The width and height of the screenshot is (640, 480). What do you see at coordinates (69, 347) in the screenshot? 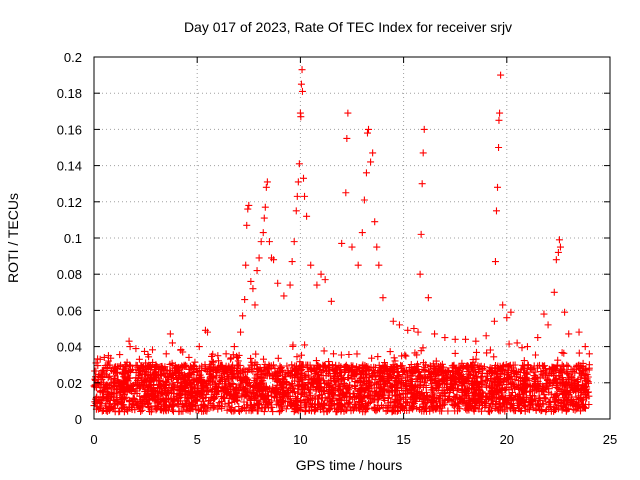
I see `y-tick-label-2: 0.04` at bounding box center [69, 347].